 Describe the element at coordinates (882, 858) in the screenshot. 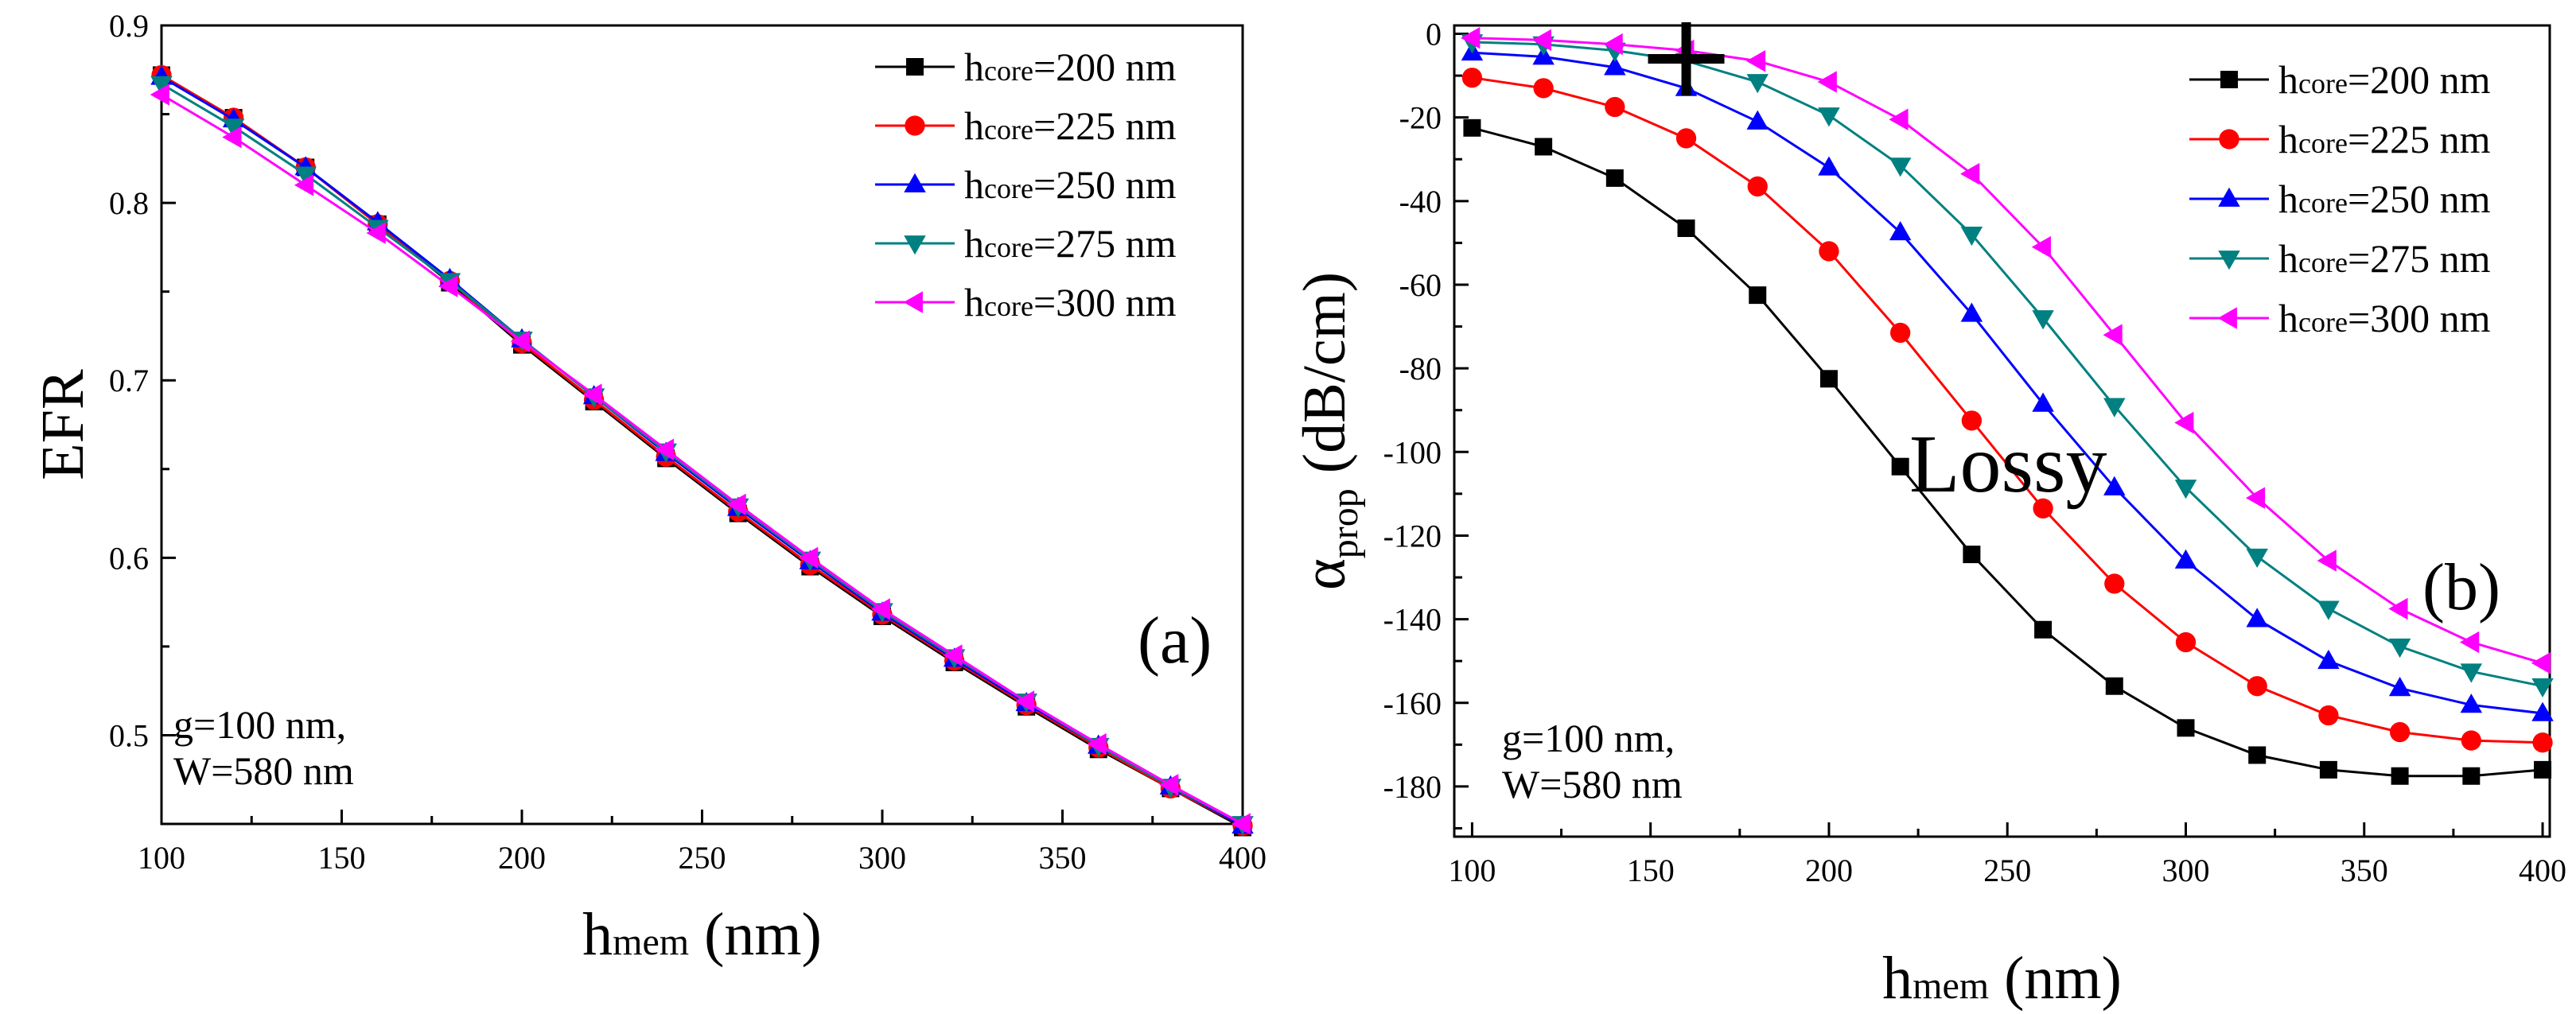

I see `x-tick-label: 300` at that location.